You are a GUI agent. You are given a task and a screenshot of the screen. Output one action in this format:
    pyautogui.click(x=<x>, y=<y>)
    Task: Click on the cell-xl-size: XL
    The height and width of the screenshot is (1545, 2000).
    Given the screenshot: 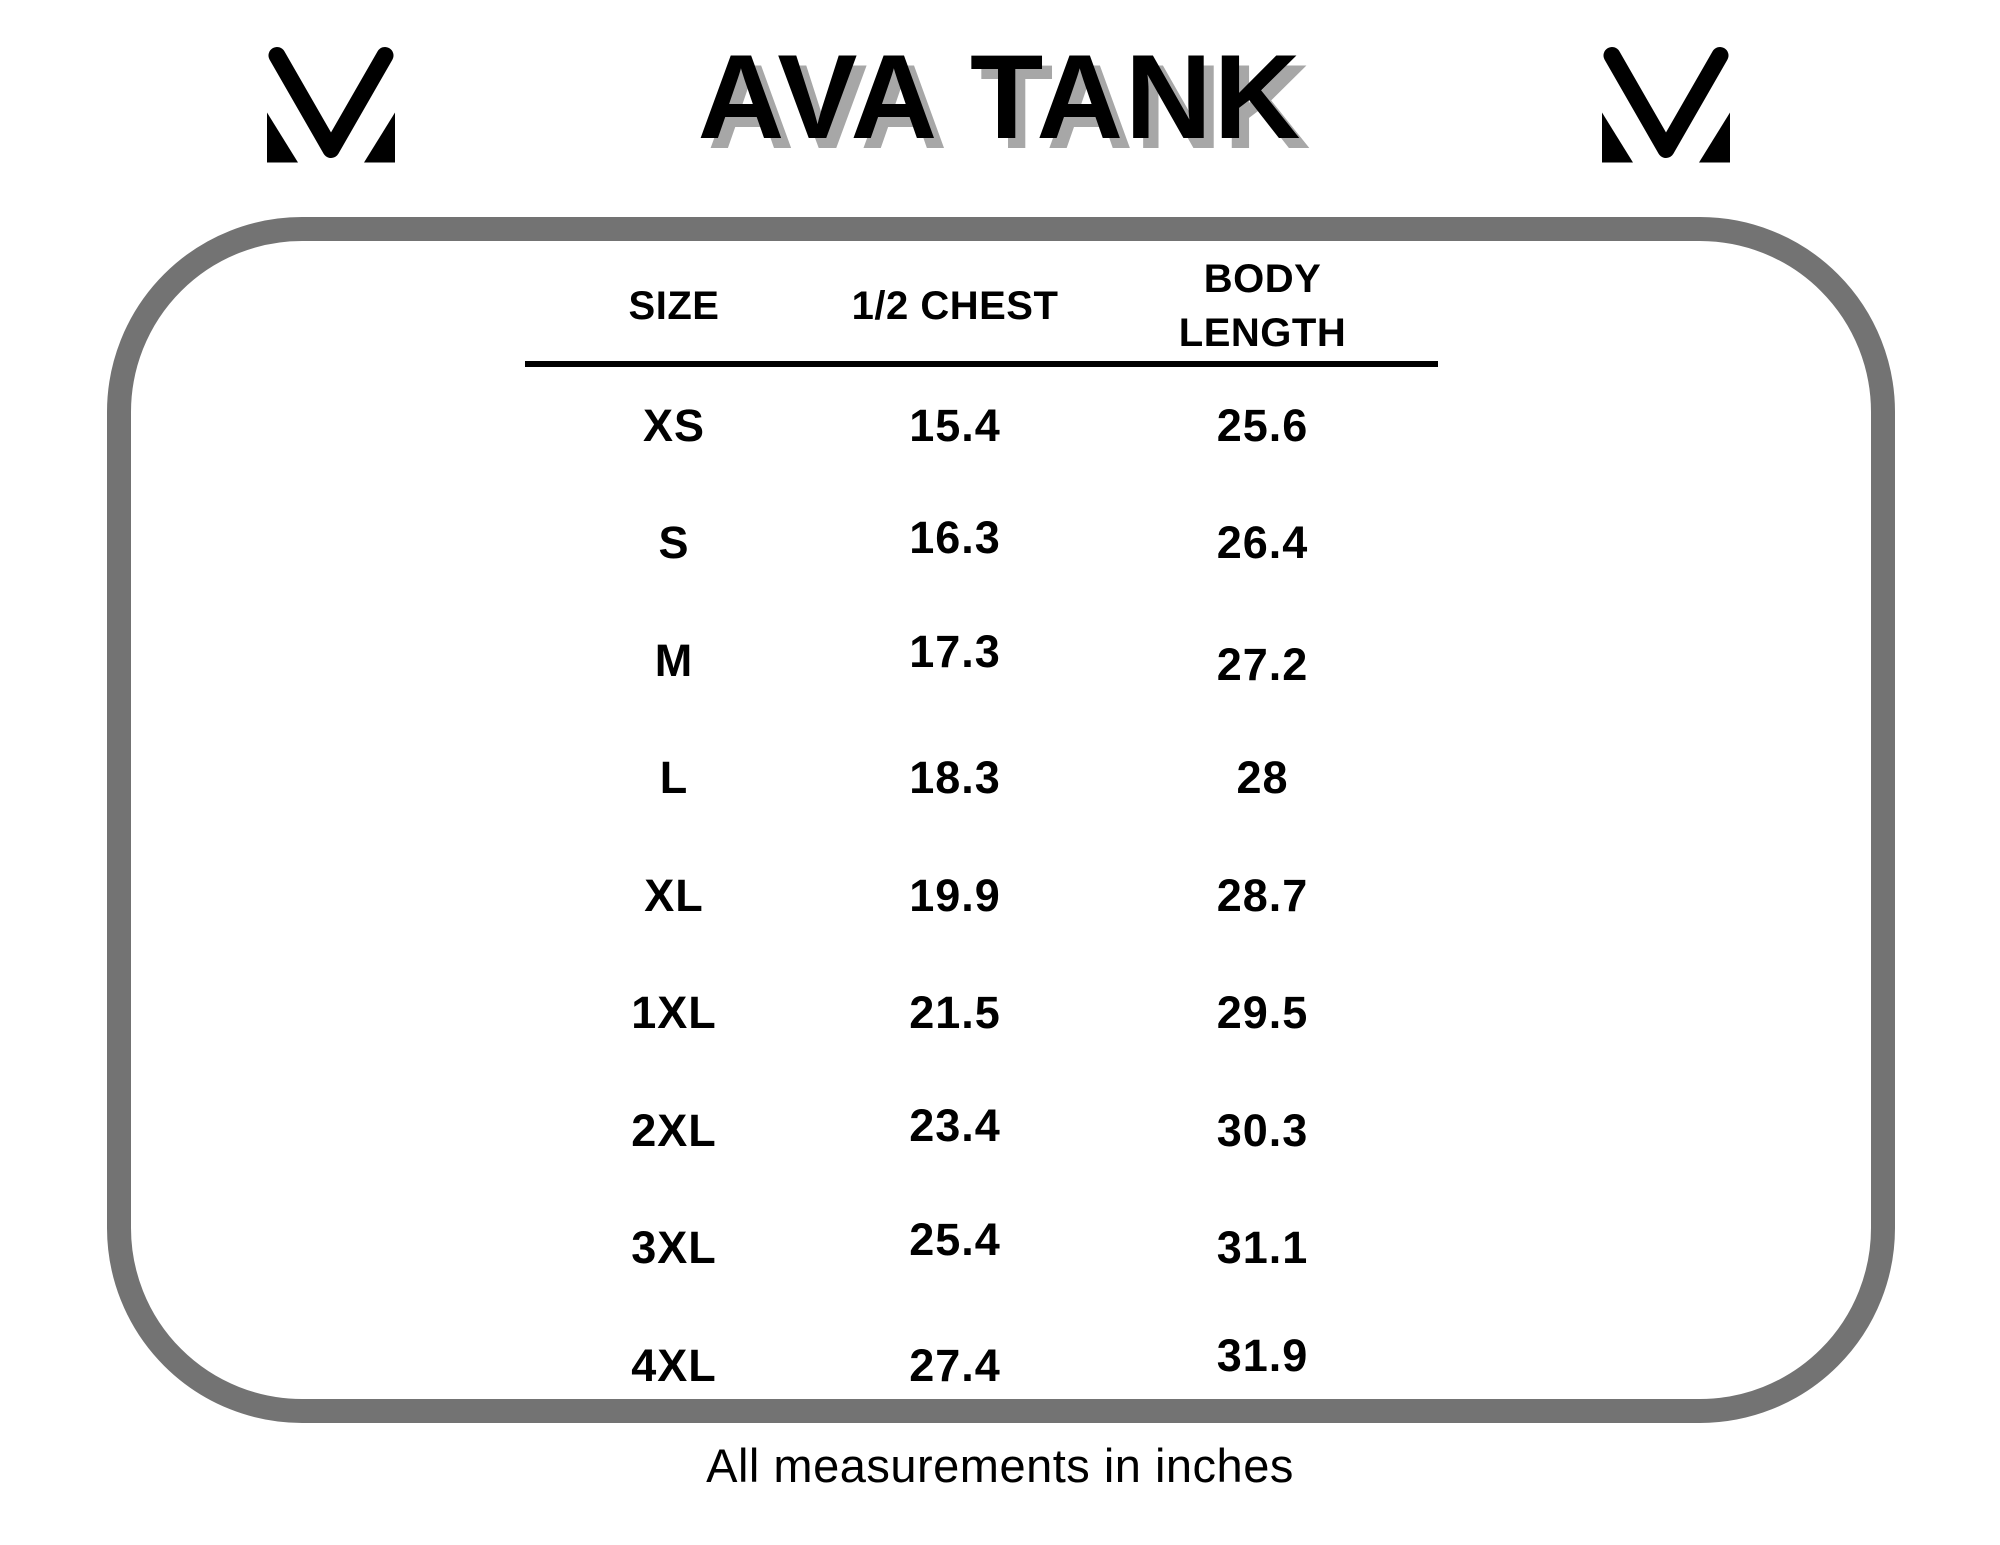 What is the action you would take?
    pyautogui.click(x=674, y=895)
    